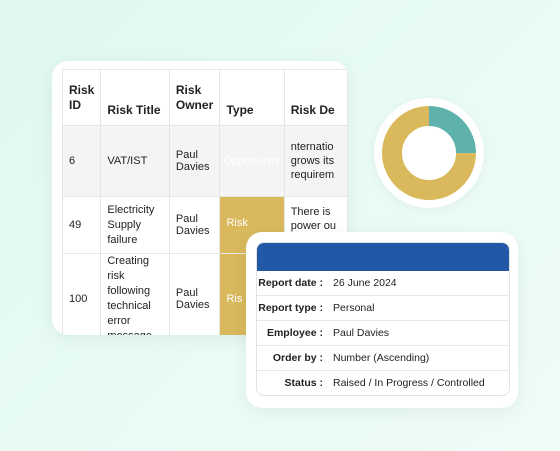  Describe the element at coordinates (134, 110) in the screenshot. I see `col-header-risk-title-label: Risk Title` at that location.